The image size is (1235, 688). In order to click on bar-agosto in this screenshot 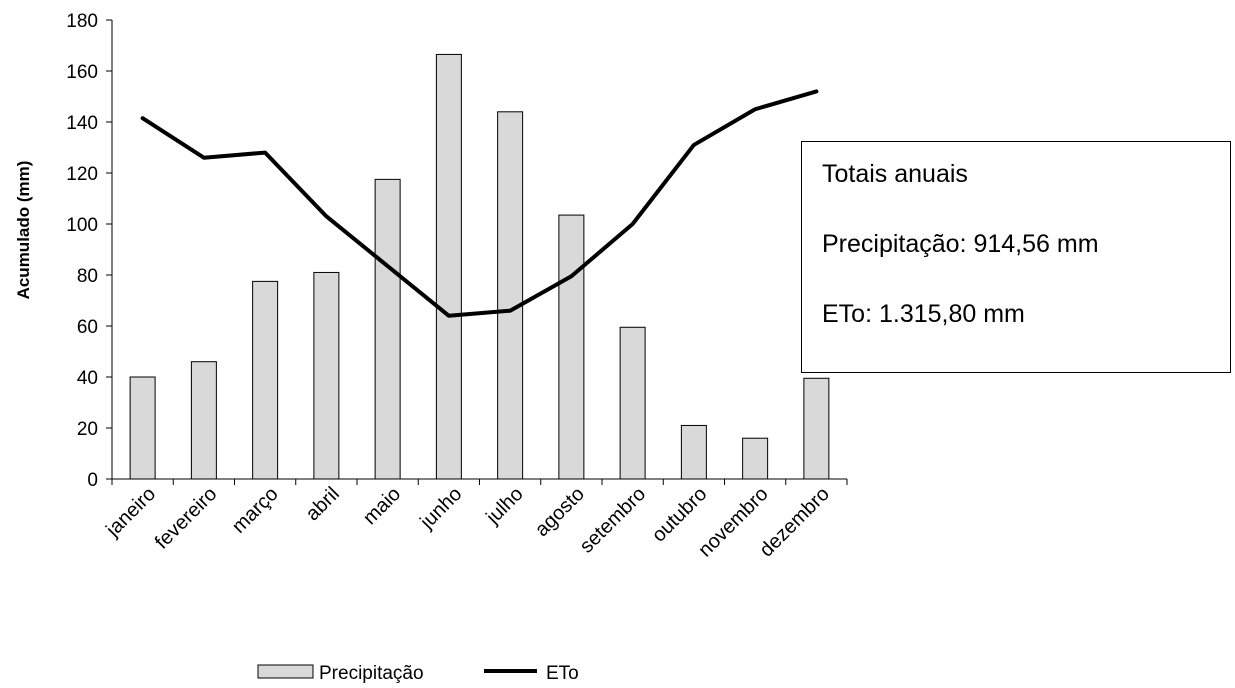, I will do `click(571, 347)`.